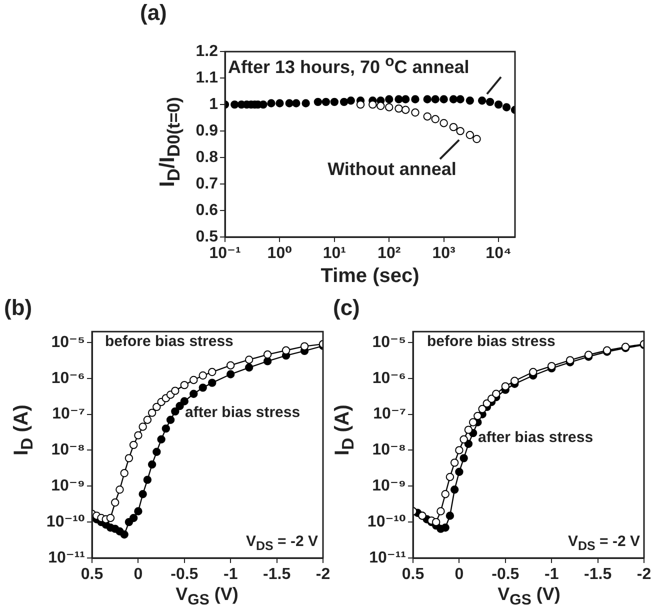 The height and width of the screenshot is (606, 665). Describe the element at coordinates (18, 307) in the screenshot. I see `chart-title: (b)` at that location.